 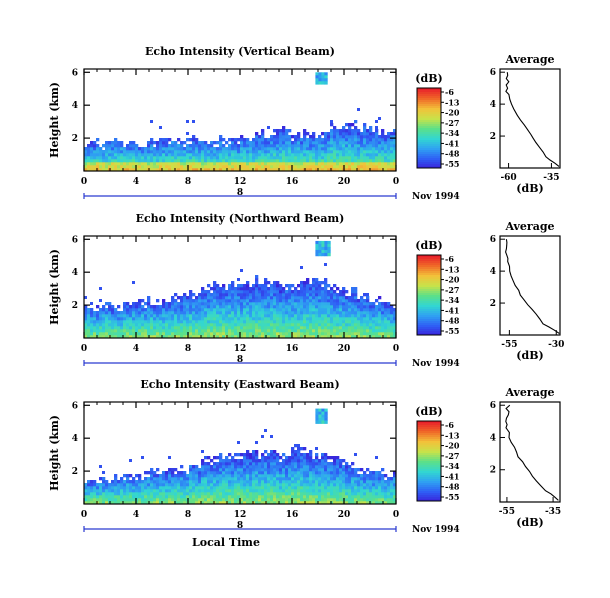 I want to click on colorbar-unit: (dB), so click(x=428, y=78).